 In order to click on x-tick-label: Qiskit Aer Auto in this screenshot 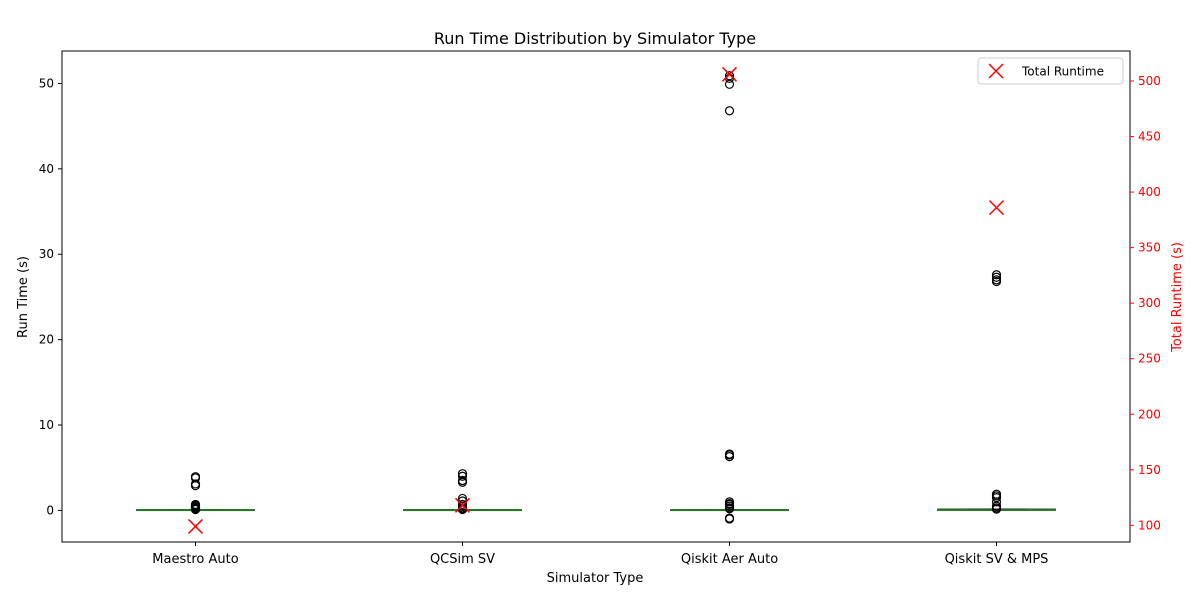, I will do `click(729, 559)`.